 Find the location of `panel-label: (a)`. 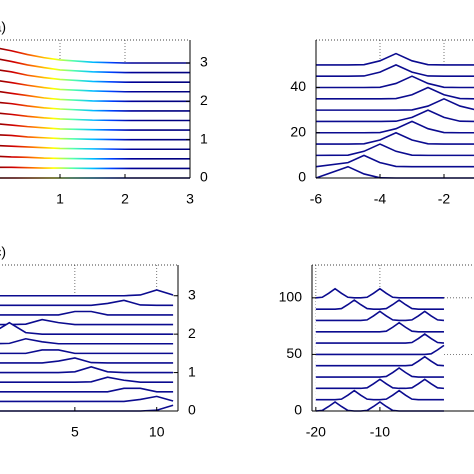

panel-label: (a) is located at coordinates (3, 27).